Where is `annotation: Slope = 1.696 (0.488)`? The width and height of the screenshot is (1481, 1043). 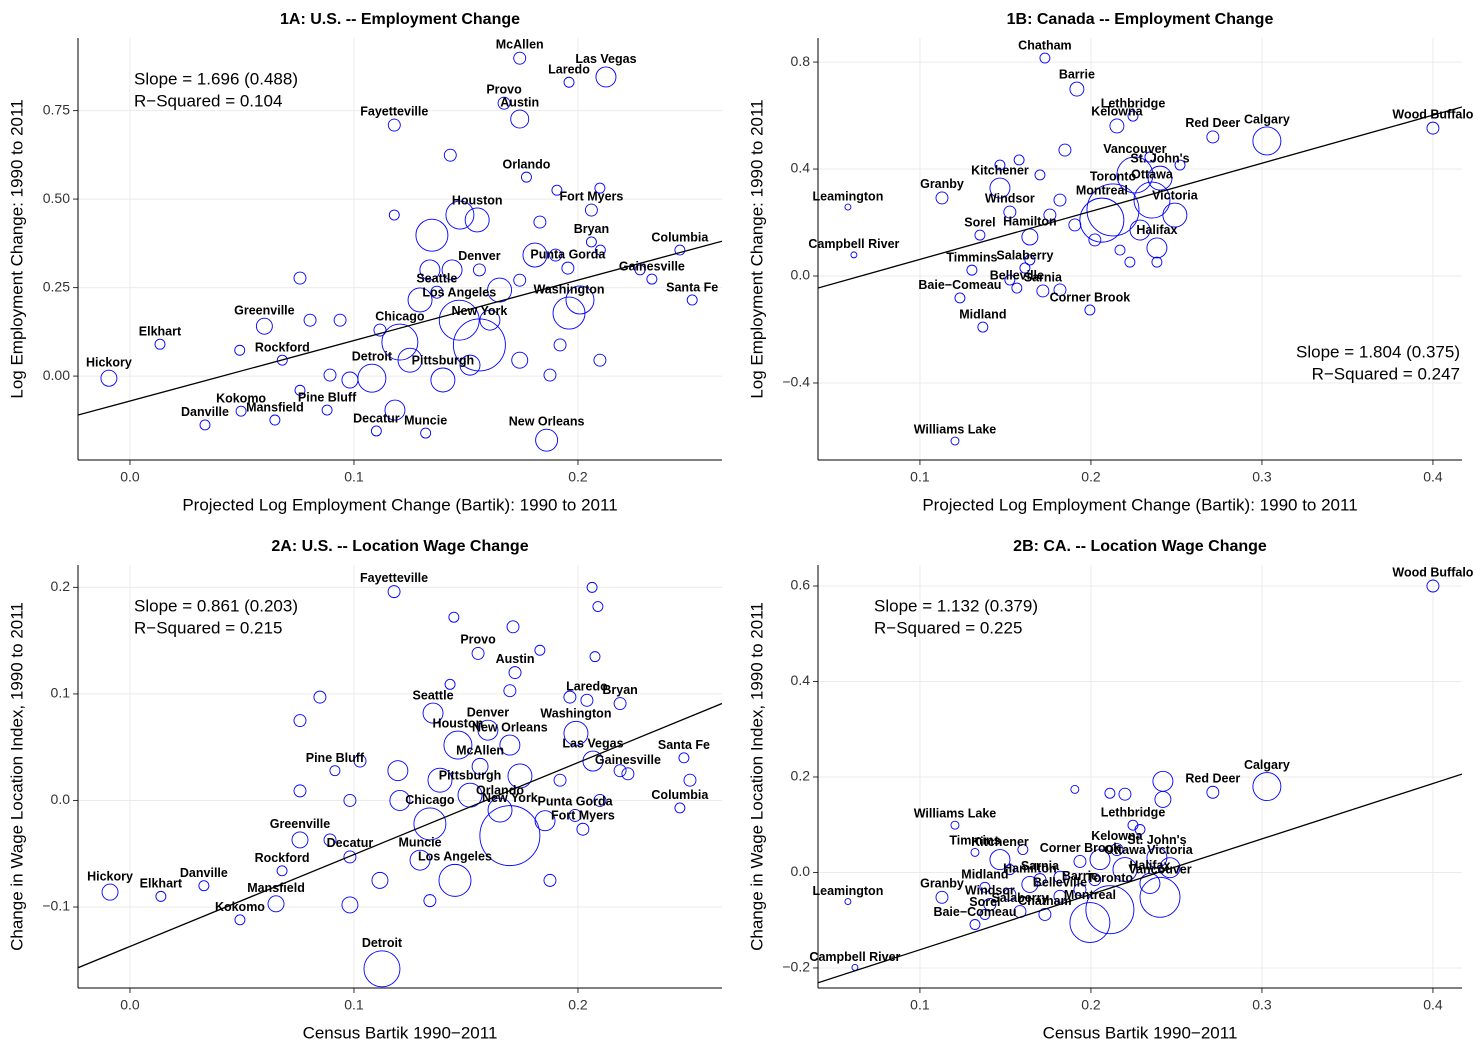
annotation: Slope = 1.696 (0.488) is located at coordinates (216, 78).